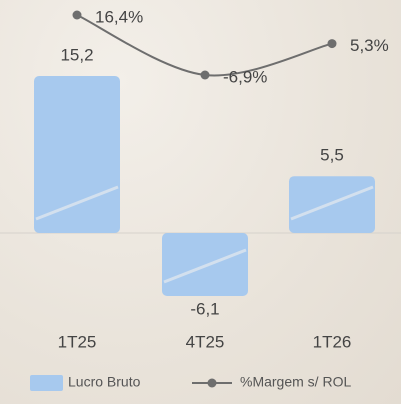 This screenshot has width=401, height=404. Describe the element at coordinates (77, 341) in the screenshot. I see `x-tick-label: 1T25` at that location.